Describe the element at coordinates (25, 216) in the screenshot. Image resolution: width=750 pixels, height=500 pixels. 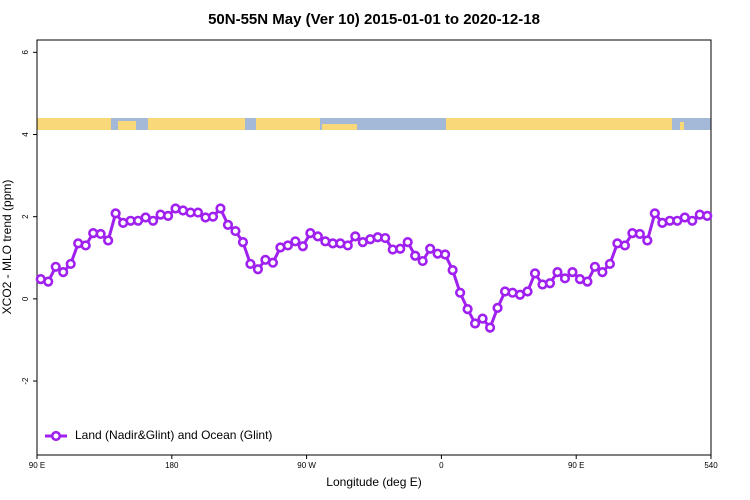
I see `y-tick-label: 2` at that location.